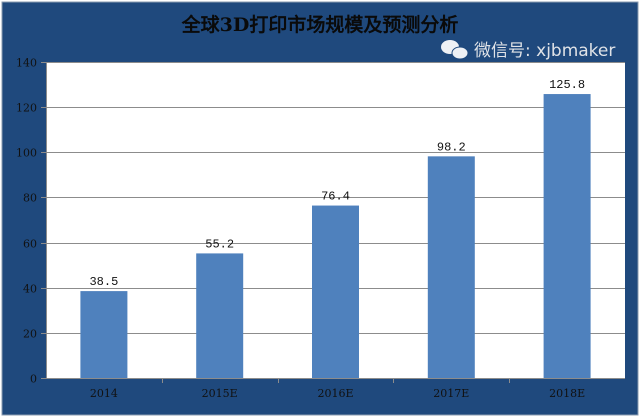  Describe the element at coordinates (455, 50) in the screenshot. I see `wechat-icon` at that location.